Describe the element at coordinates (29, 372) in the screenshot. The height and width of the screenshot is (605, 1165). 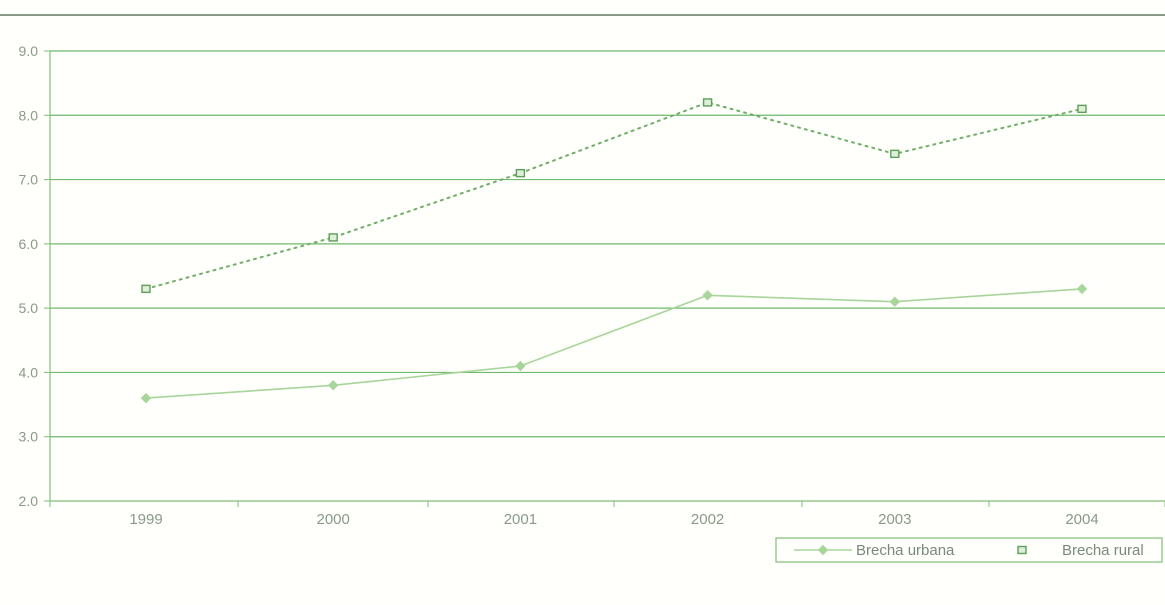
I see `y-tick-label: 4.0` at that location.